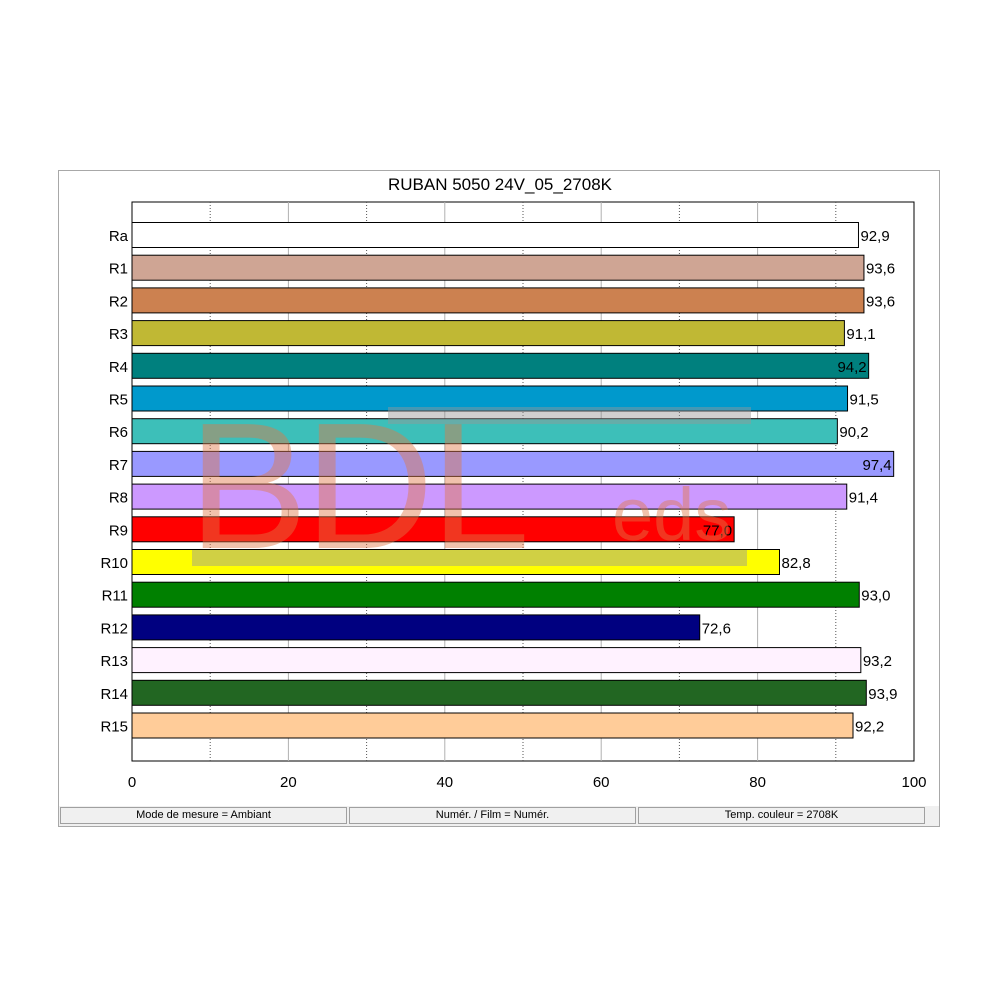  I want to click on x-tick-label: 100, so click(913, 782).